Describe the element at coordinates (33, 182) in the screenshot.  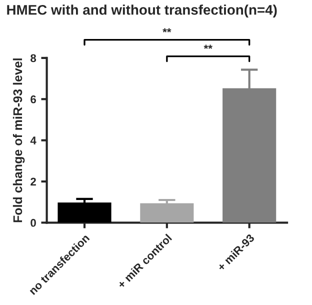
I see `y-tick-label: 2` at that location.